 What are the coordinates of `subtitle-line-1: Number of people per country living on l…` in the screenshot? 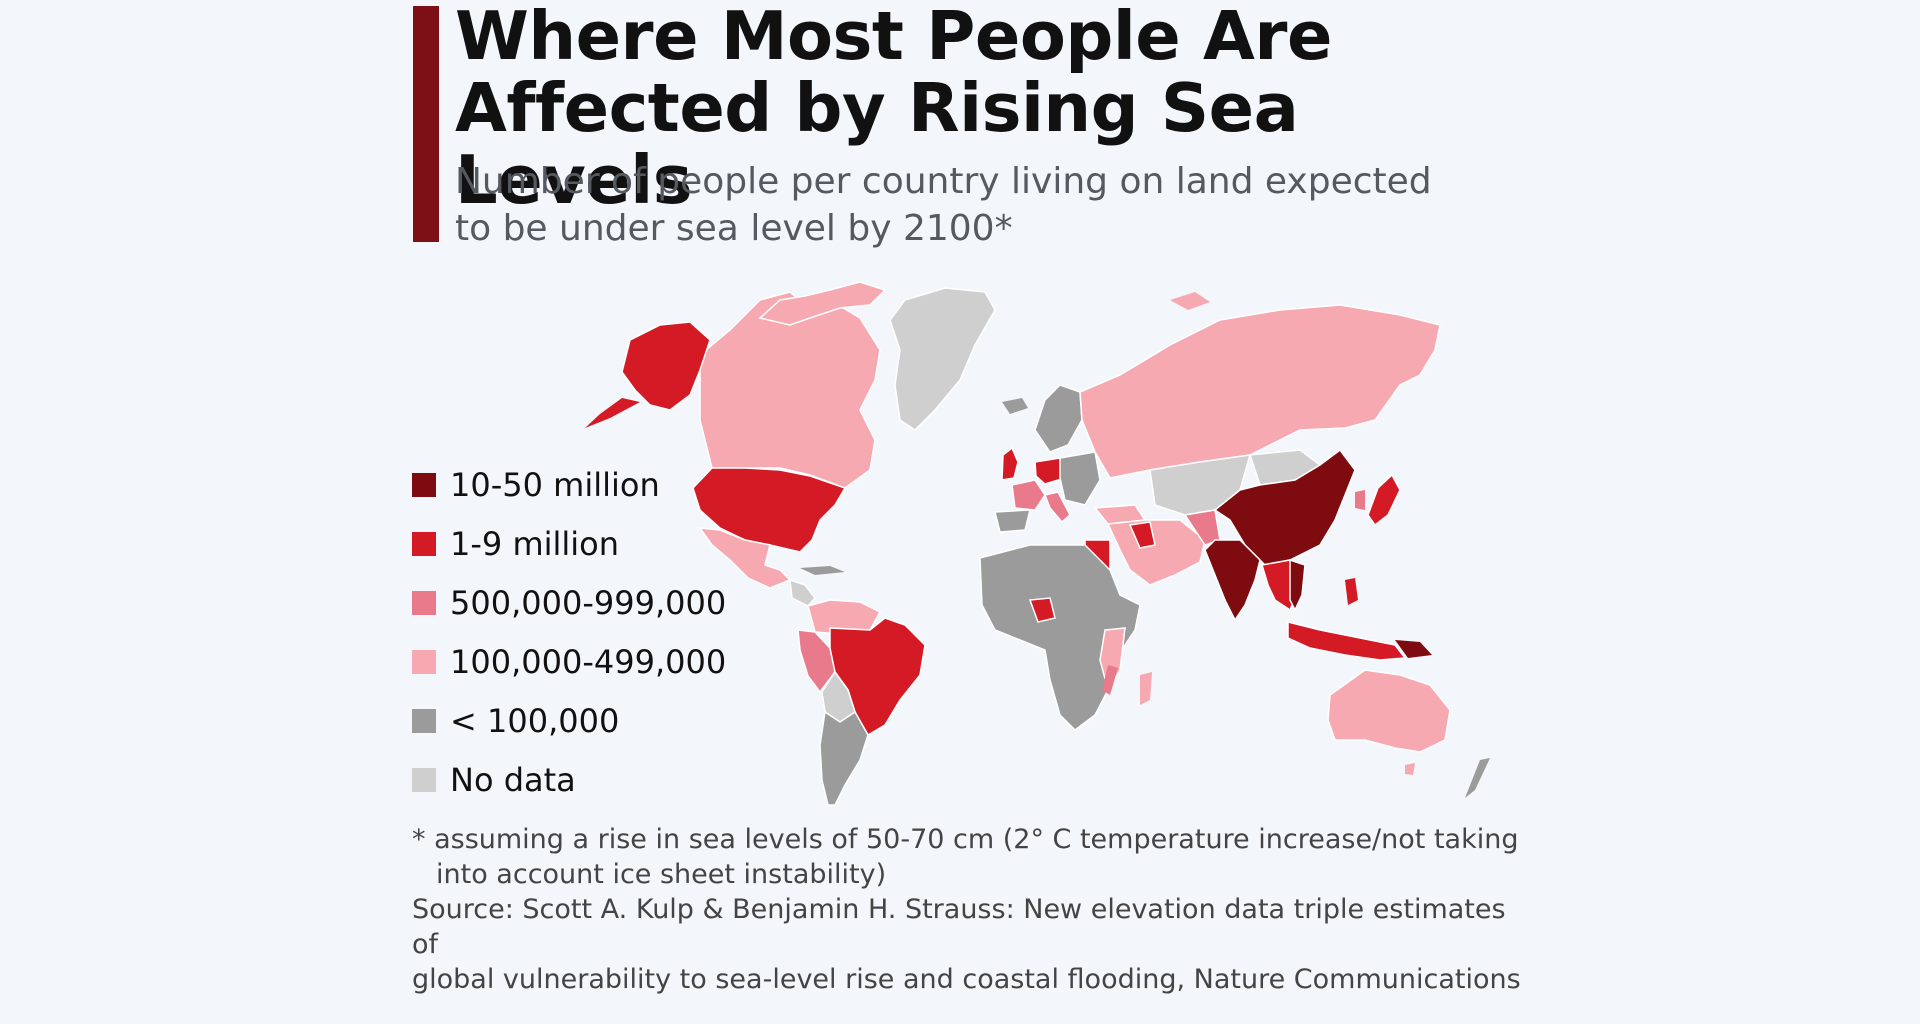 It's located at (943, 181).